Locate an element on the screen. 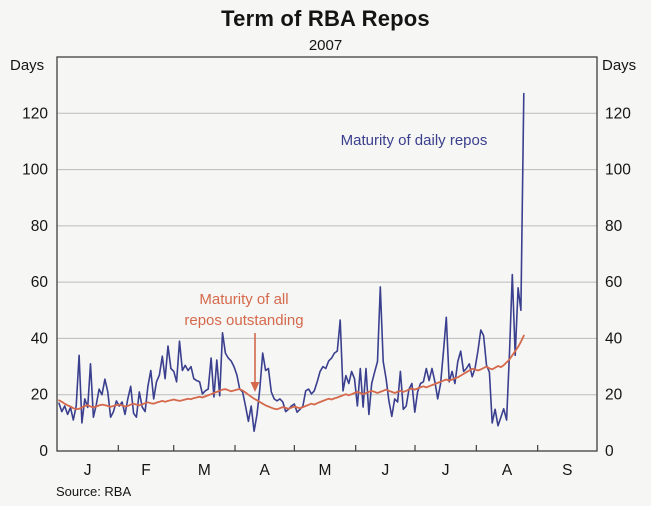  y-tick-label-left: 40 is located at coordinates (40, 338).